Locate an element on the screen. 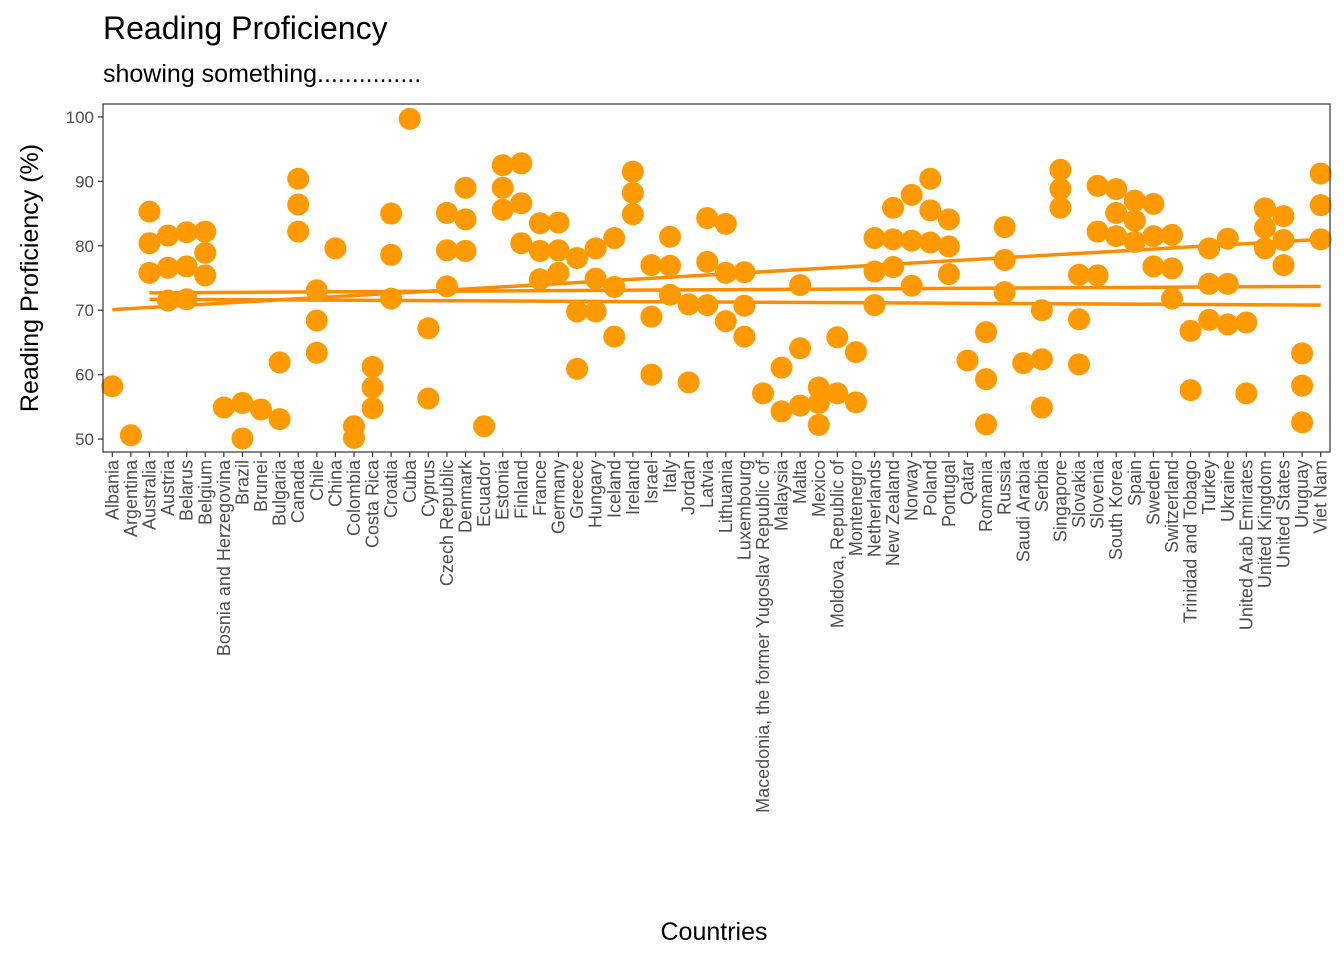  x-tick-label: Romania is located at coordinates (986, 495).